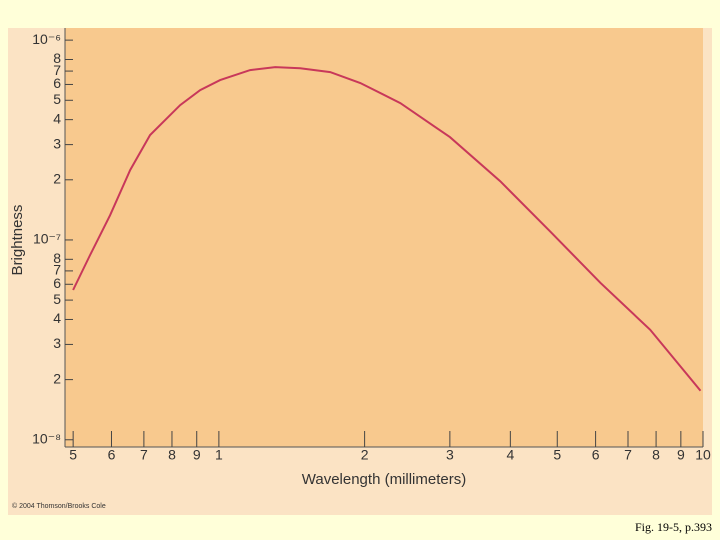  I want to click on caption: Fig. 19-5, p.393, so click(673, 527).